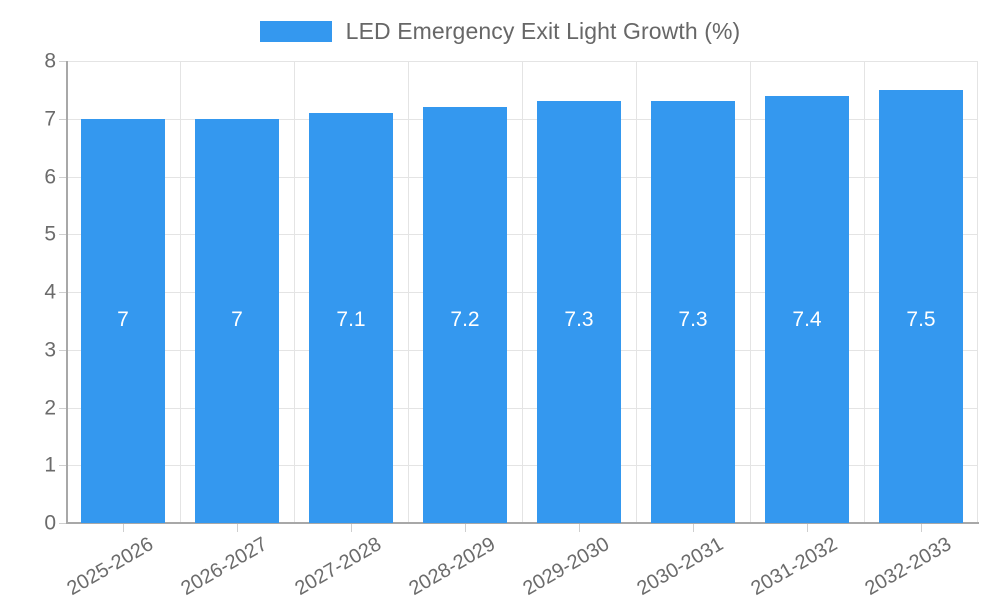 The width and height of the screenshot is (1000, 600). I want to click on bar-value-label: 7.1, so click(351, 320).